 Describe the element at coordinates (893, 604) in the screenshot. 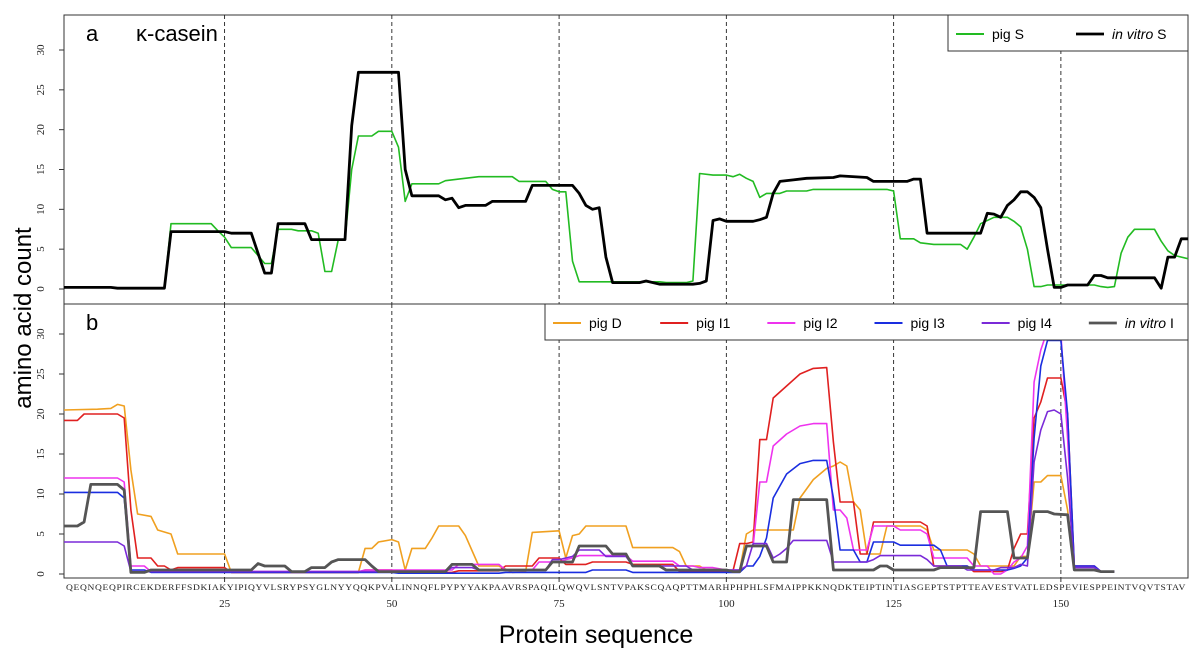

I see `x-tick-label-125: 125` at that location.